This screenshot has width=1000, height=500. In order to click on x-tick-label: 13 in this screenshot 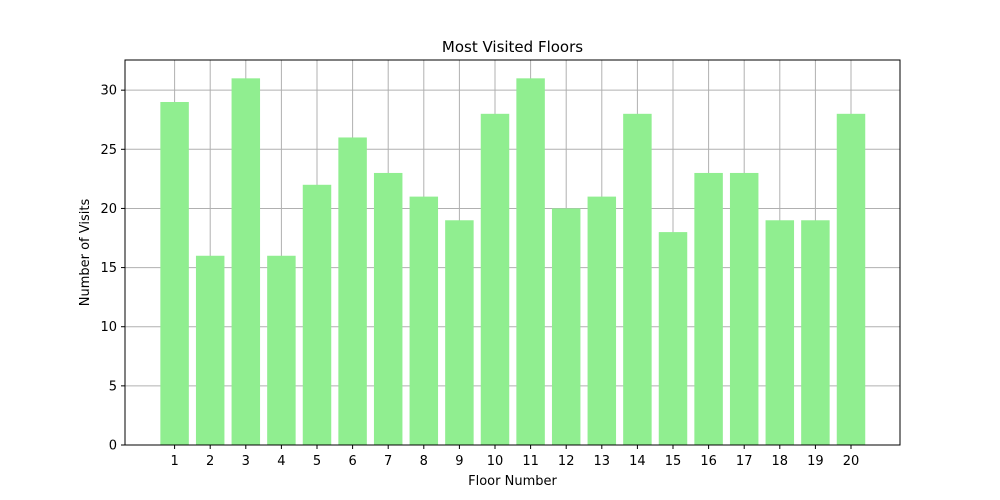, I will do `click(602, 461)`.